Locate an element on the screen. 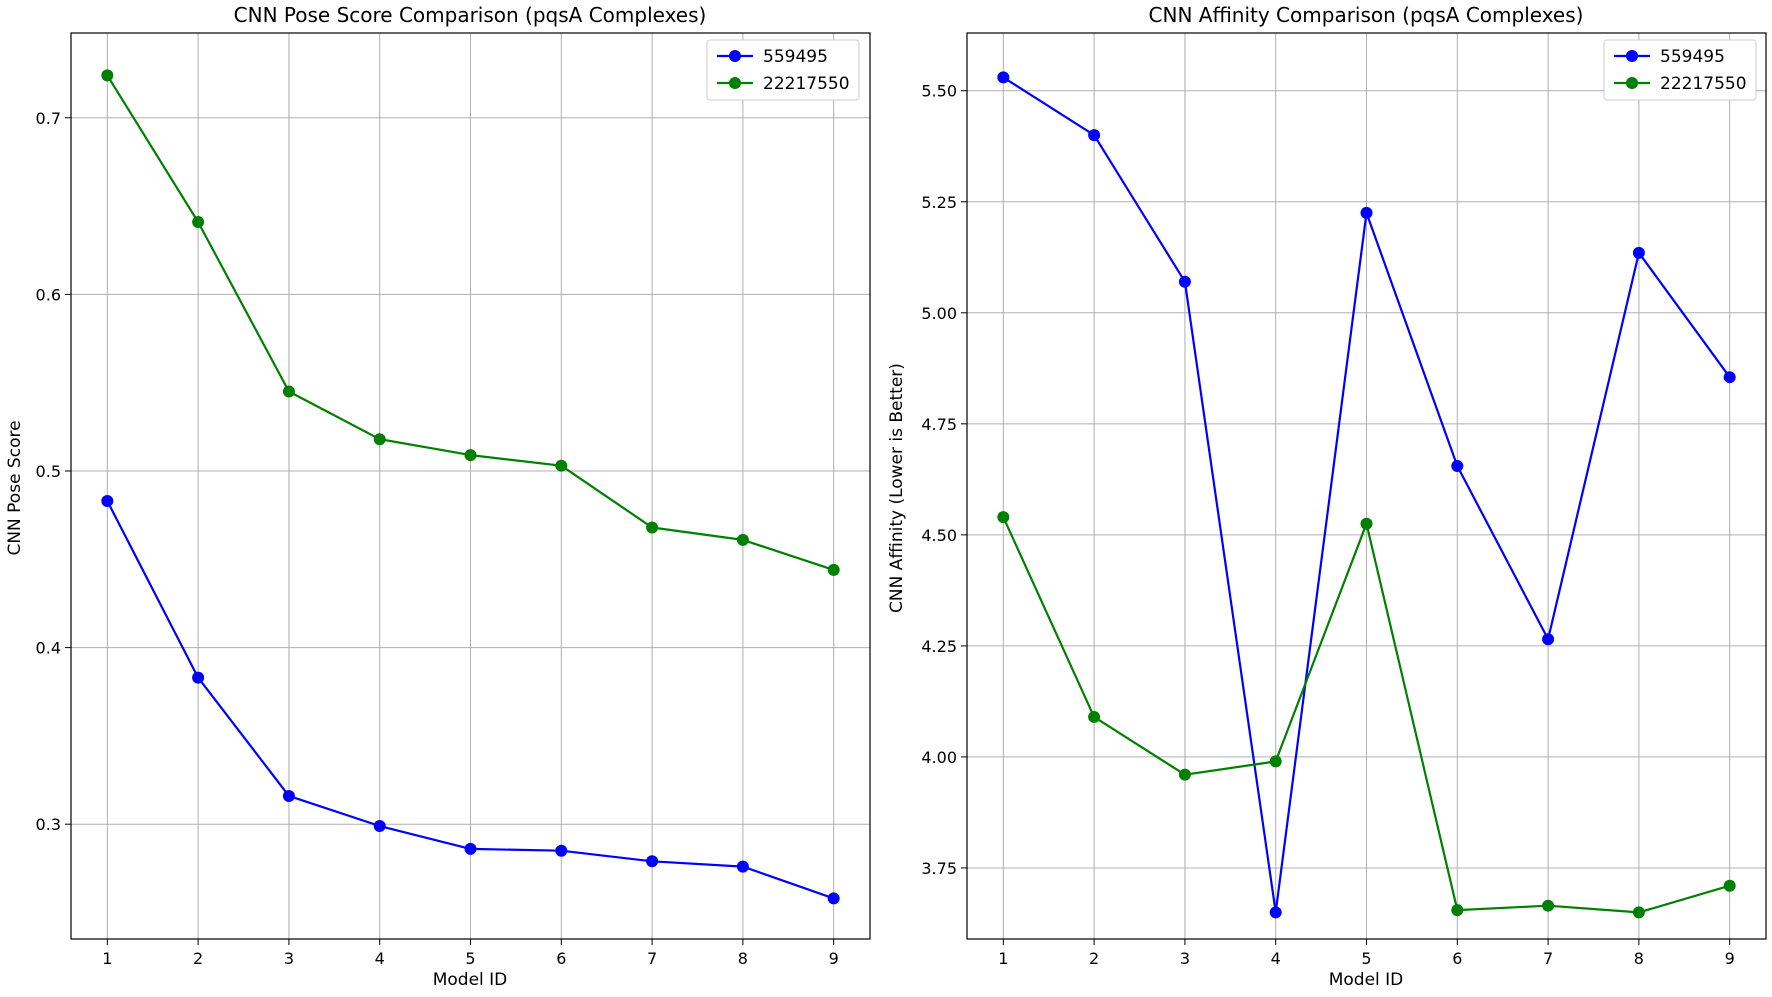  affinity-x-ticks: 1 2 3 4 5 6 7 8 9 is located at coordinates (1366, 953).